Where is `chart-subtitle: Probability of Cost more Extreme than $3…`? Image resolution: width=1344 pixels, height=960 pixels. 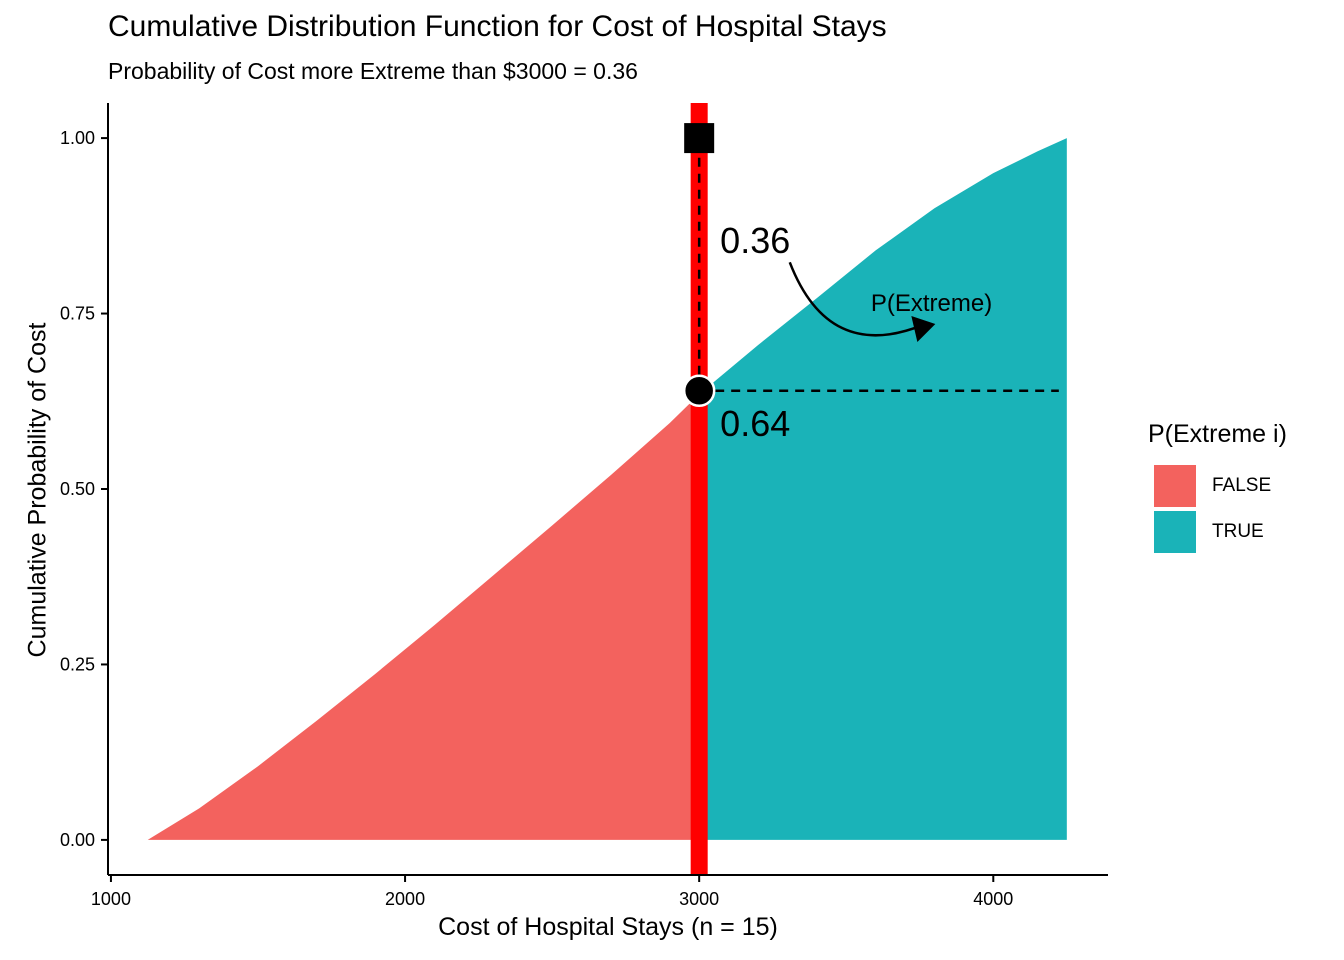 chart-subtitle: Probability of Cost more Extreme than $3… is located at coordinates (373, 71).